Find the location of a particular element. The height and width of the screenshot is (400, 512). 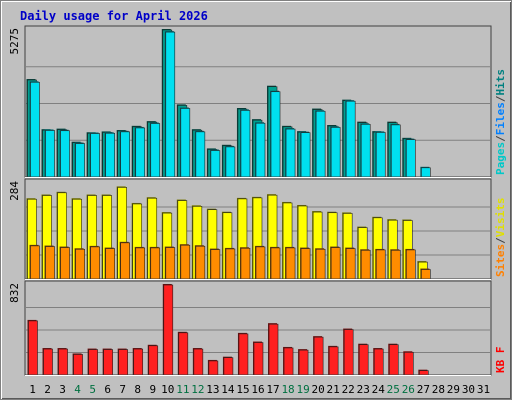

x-tick-label: 7 is located at coordinates (122, 389).